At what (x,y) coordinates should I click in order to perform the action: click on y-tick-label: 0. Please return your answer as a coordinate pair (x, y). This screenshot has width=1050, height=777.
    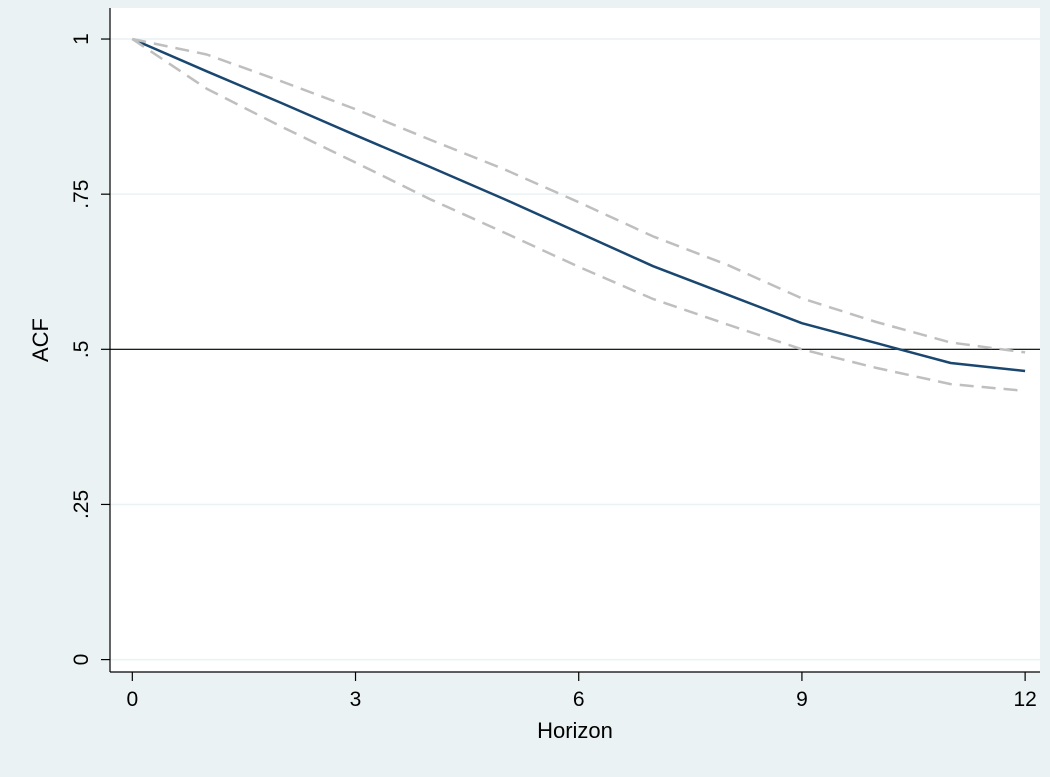
    Looking at the image, I should click on (81, 660).